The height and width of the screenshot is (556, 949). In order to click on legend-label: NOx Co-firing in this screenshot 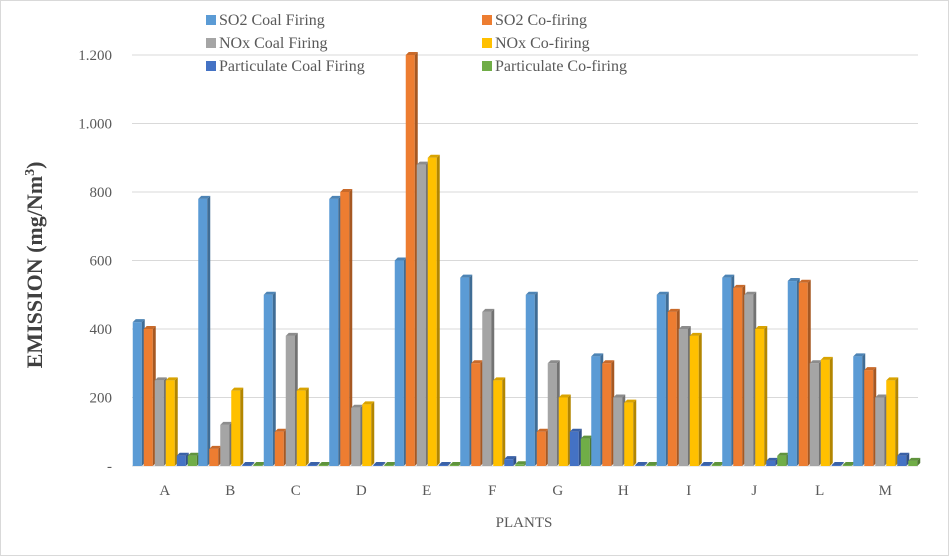, I will do `click(542, 43)`.